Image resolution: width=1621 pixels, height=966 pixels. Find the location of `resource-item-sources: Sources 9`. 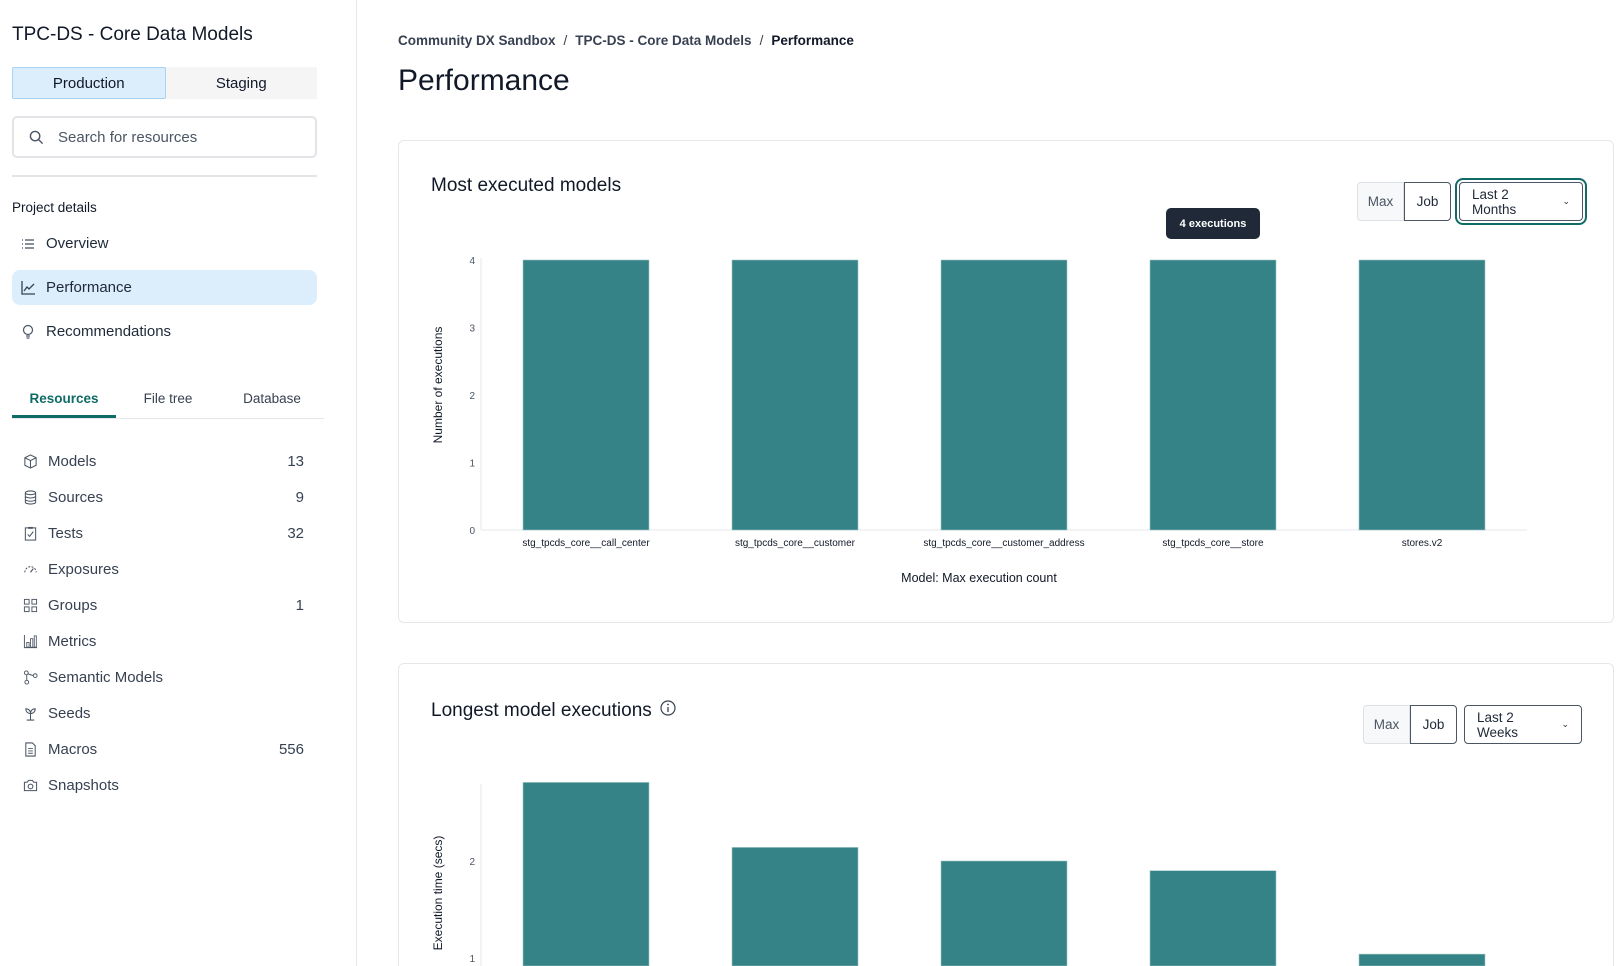

resource-item-sources: Sources 9 is located at coordinates (163, 497).